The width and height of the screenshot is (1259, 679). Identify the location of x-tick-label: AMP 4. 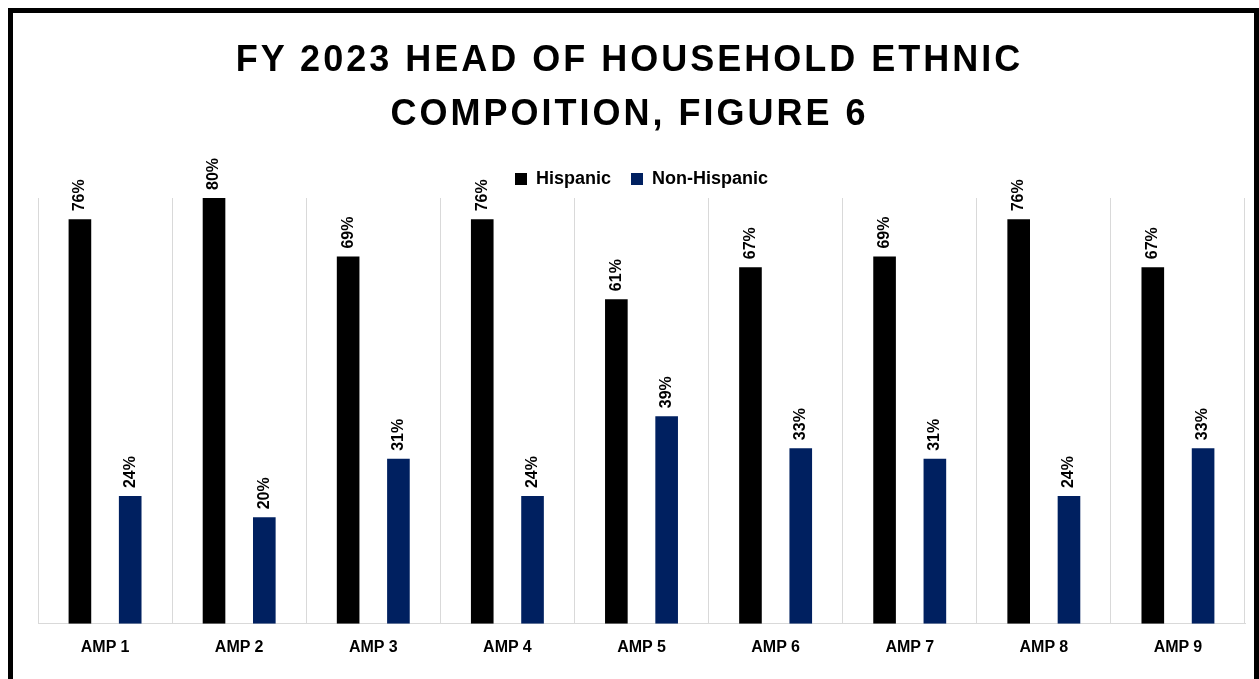
(507, 646).